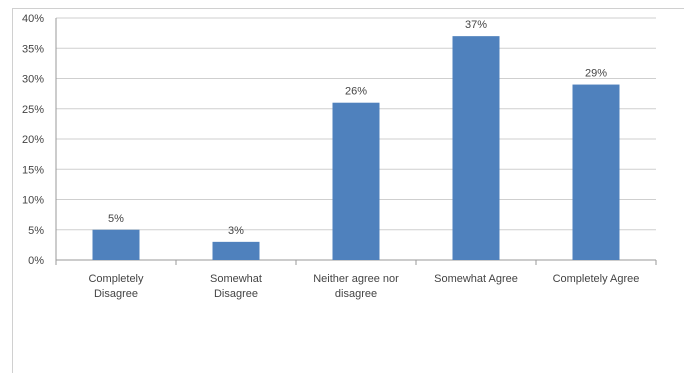 Image resolution: width=685 pixels, height=374 pixels. Describe the element at coordinates (236, 286) in the screenshot. I see `x-category-label: Somewhat Disagree` at that location.